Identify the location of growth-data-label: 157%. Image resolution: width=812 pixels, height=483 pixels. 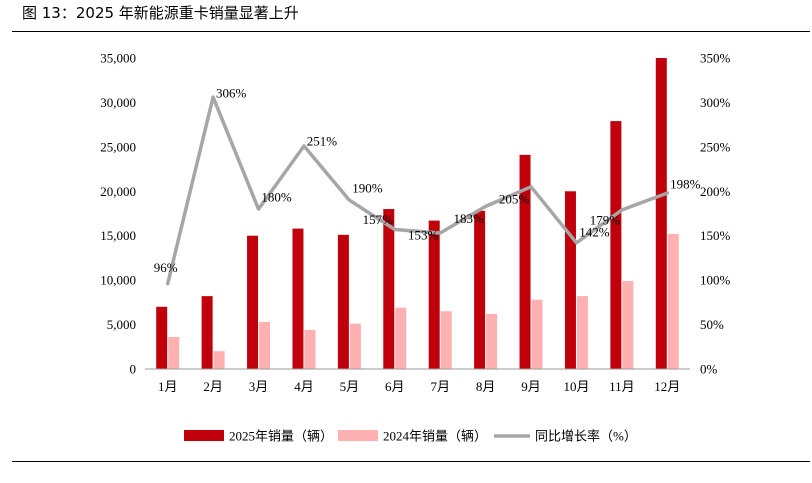
(378, 219).